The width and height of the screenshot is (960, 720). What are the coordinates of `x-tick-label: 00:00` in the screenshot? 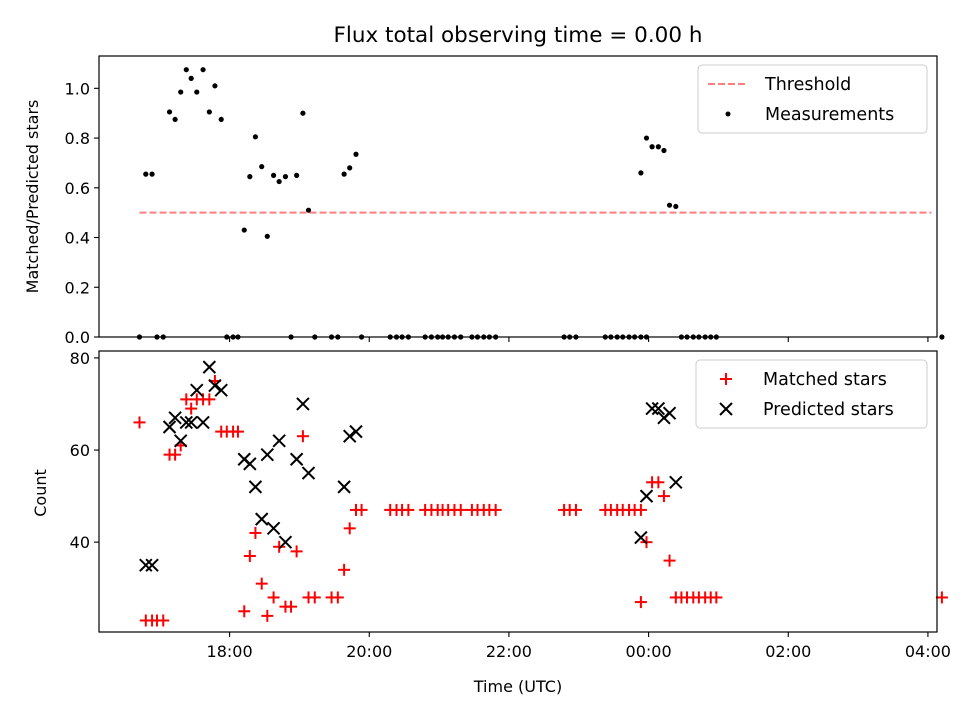 It's located at (649, 651).